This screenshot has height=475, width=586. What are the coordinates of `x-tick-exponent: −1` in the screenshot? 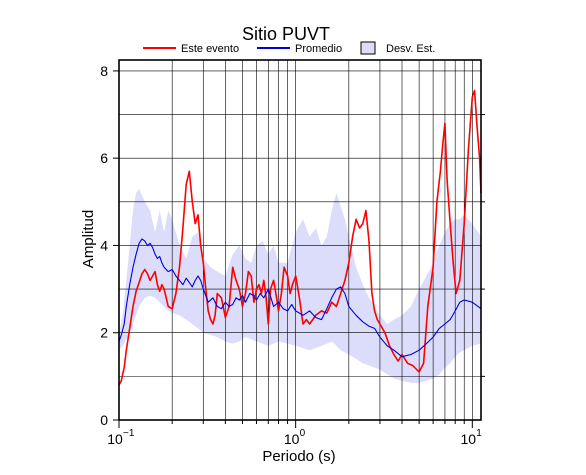 It's located at (129, 433).